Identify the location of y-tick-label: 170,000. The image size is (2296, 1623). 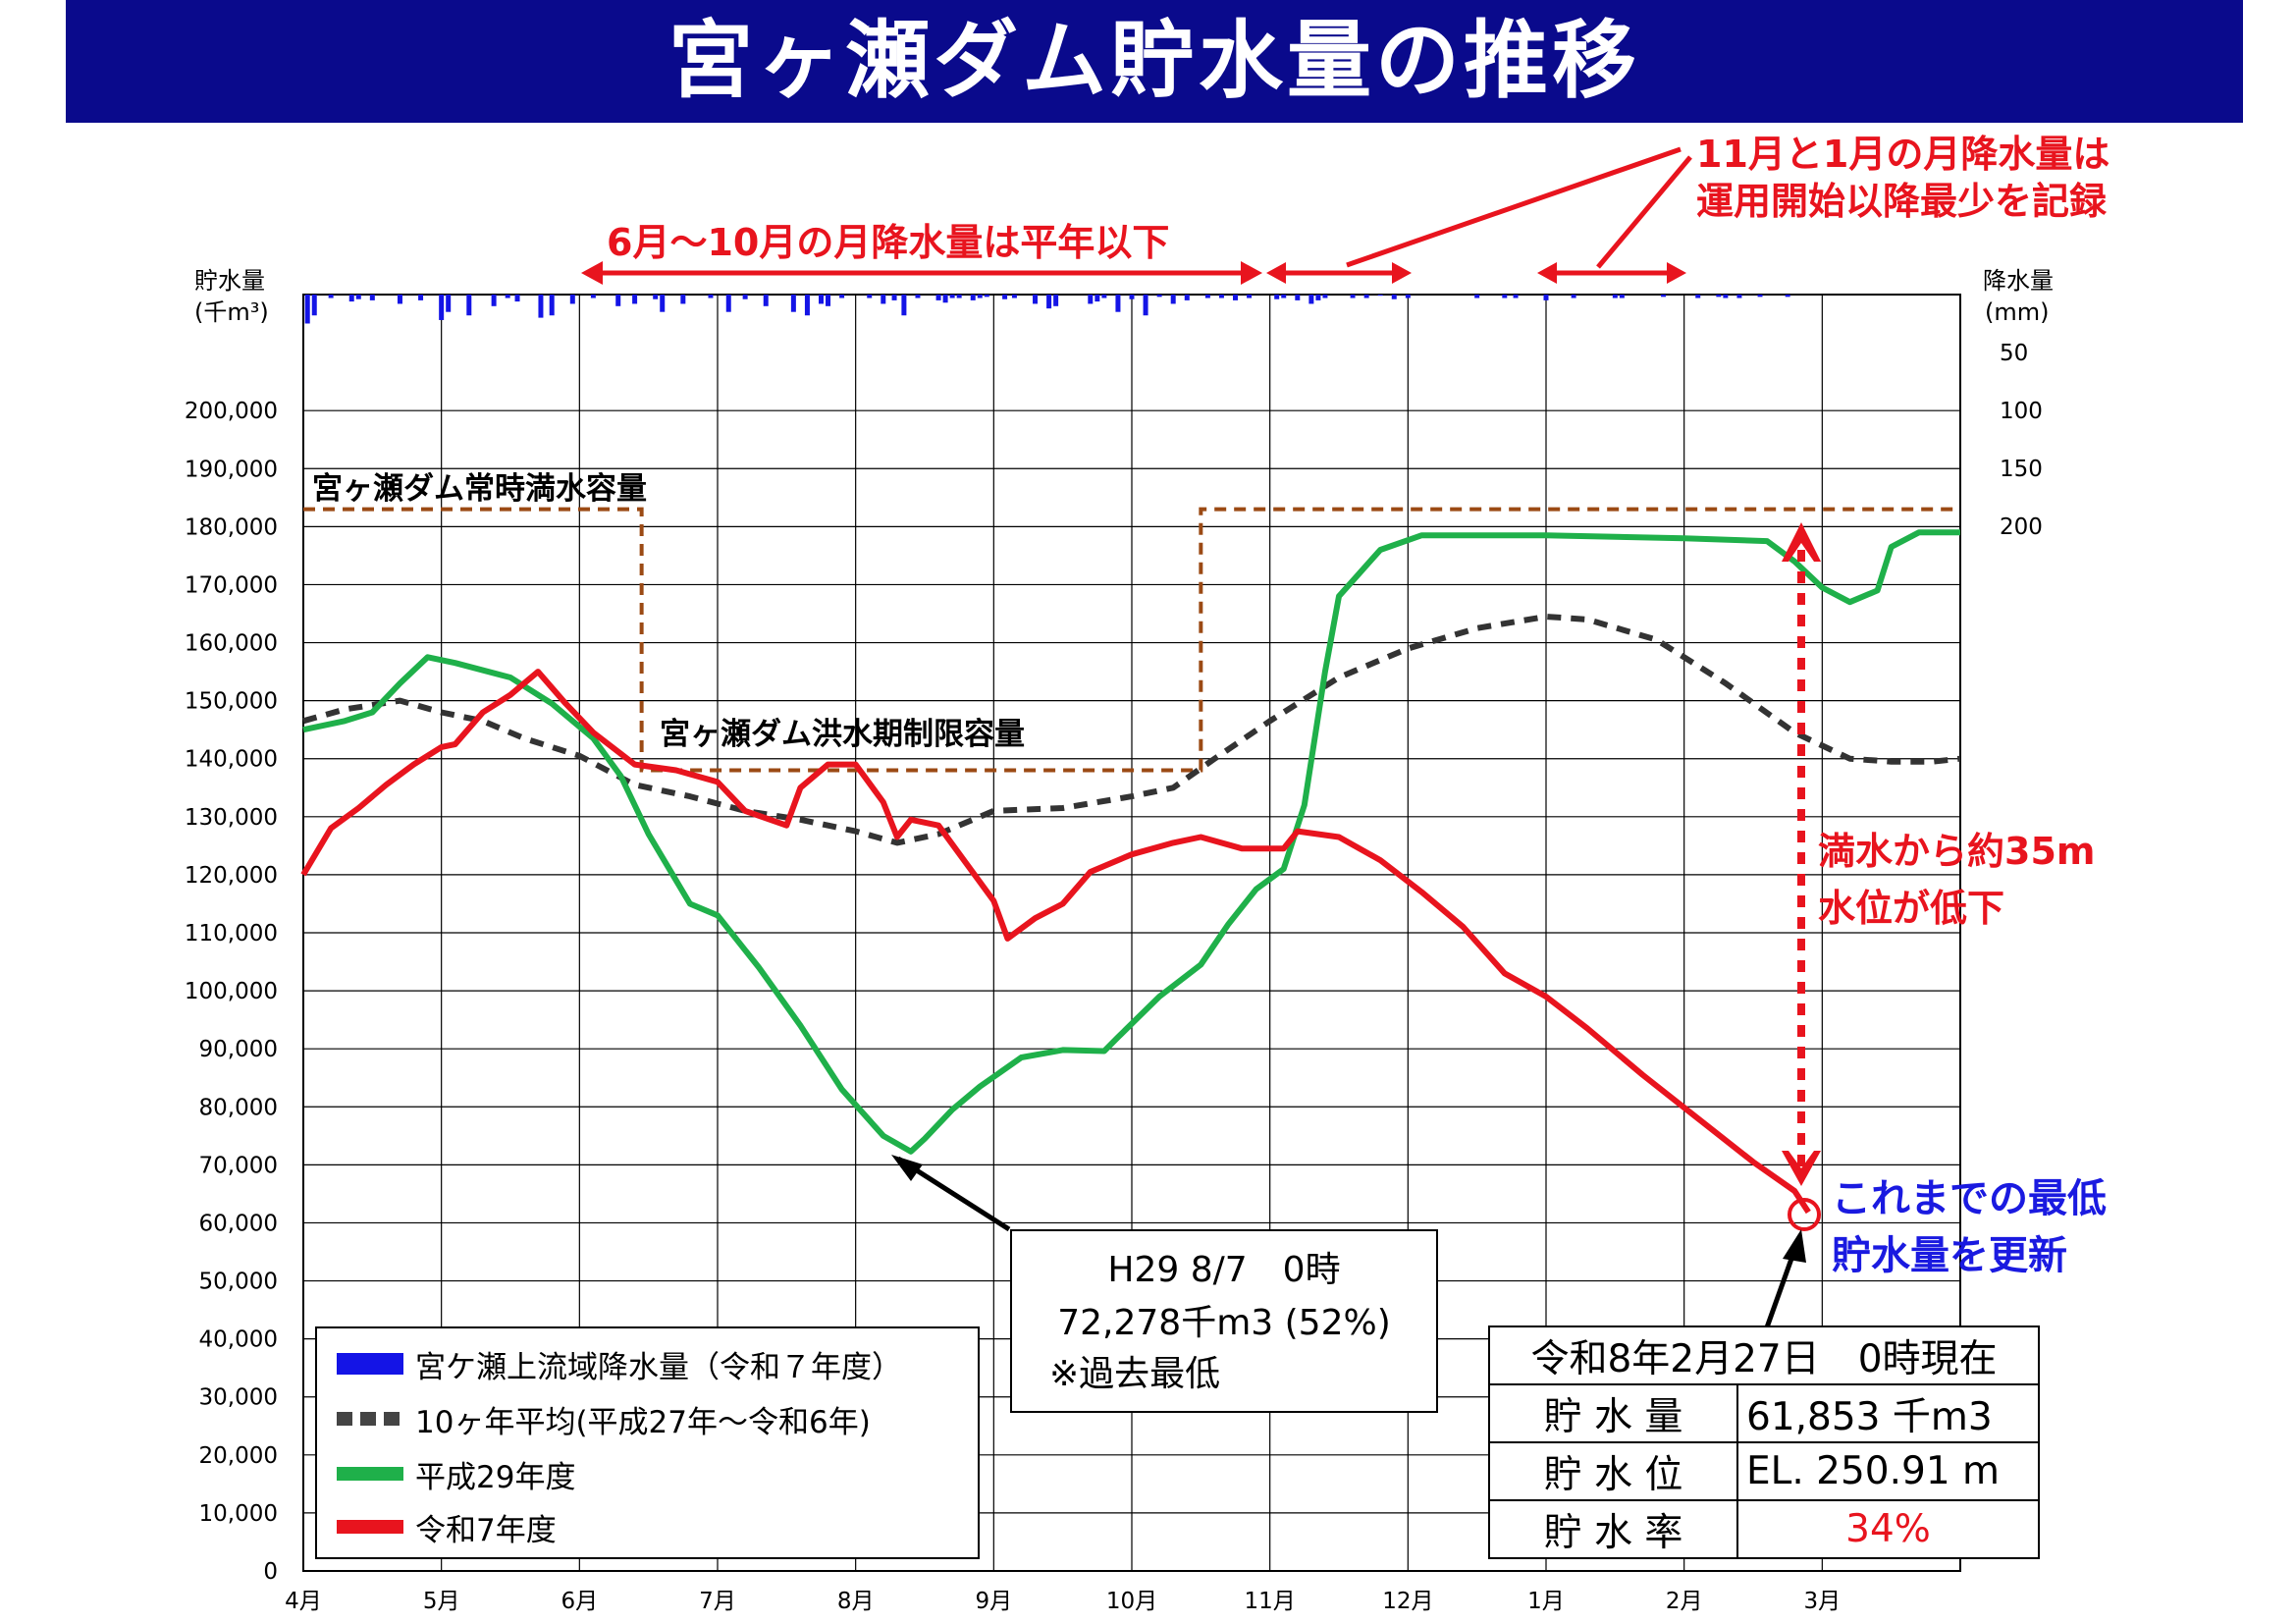
(231, 585).